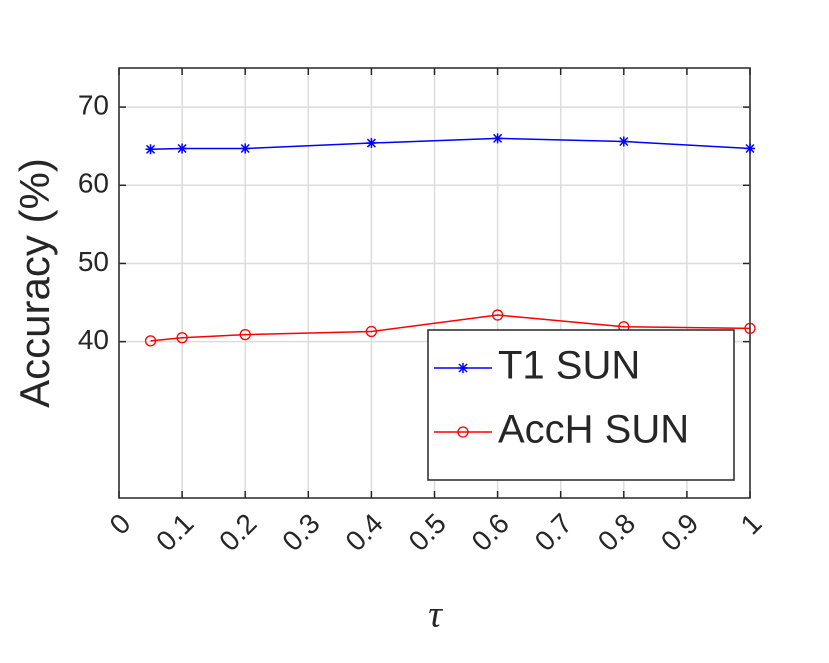 This screenshot has width=829, height=663. What do you see at coordinates (93, 339) in the screenshot?
I see `y-tick-label: 40` at bounding box center [93, 339].